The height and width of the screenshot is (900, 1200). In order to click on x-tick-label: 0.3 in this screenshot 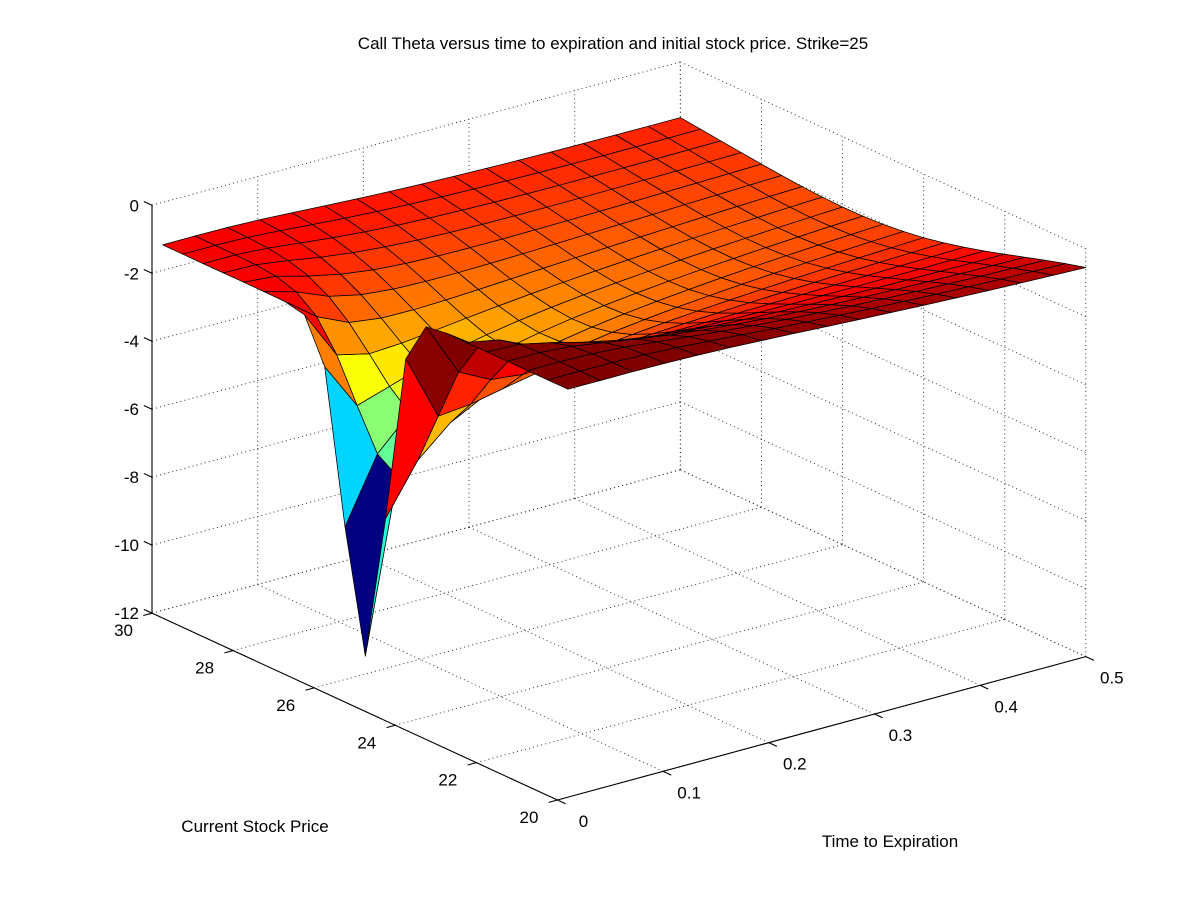, I will do `click(901, 735)`.